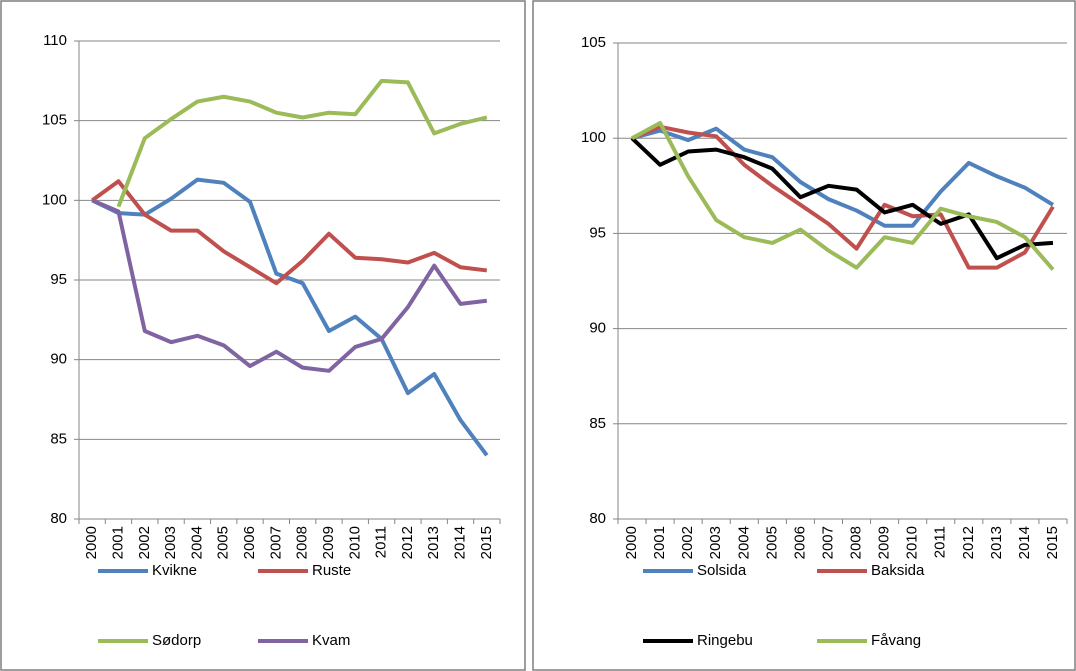 The image size is (1076, 671). I want to click on legend-label: Ruste, so click(331, 570).